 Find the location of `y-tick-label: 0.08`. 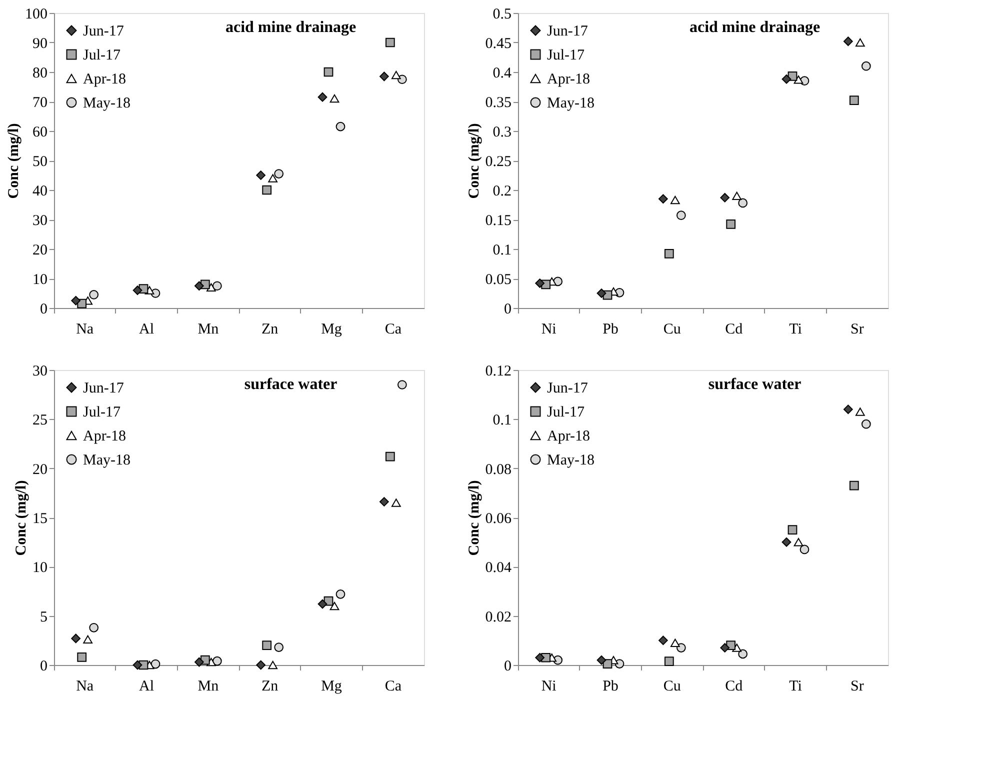

y-tick-label: 0.08 is located at coordinates (498, 470).